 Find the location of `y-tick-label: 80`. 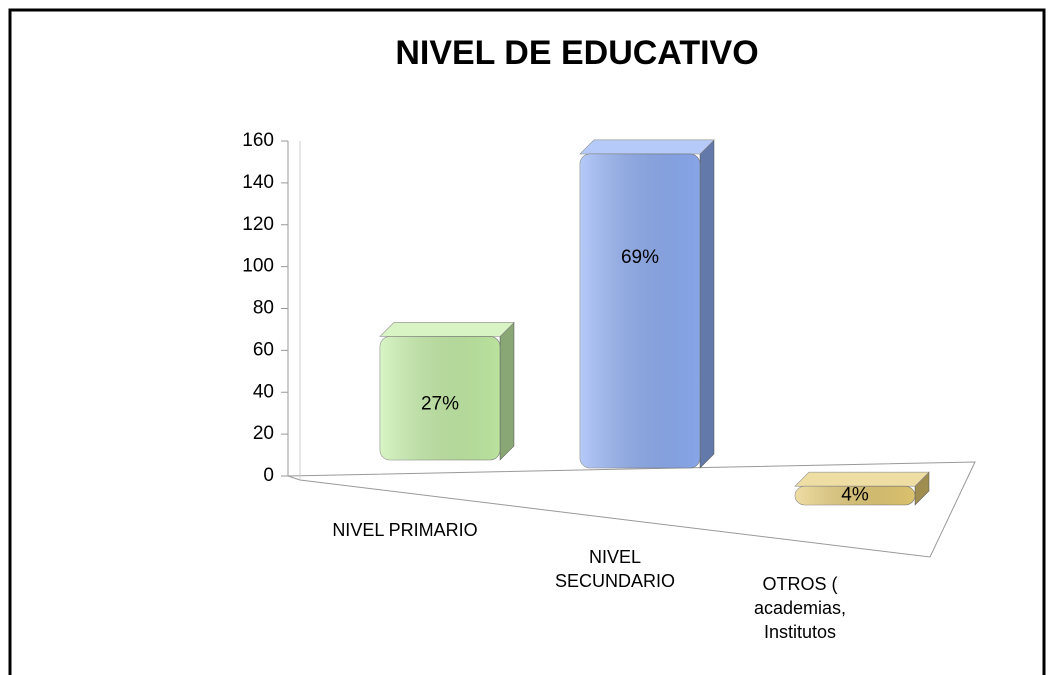

y-tick-label: 80 is located at coordinates (263, 308).